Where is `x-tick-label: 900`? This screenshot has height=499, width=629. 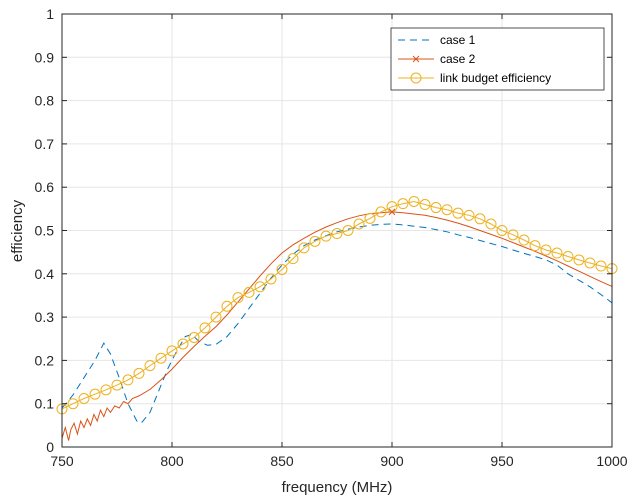 x-tick-label: 900 is located at coordinates (392, 461).